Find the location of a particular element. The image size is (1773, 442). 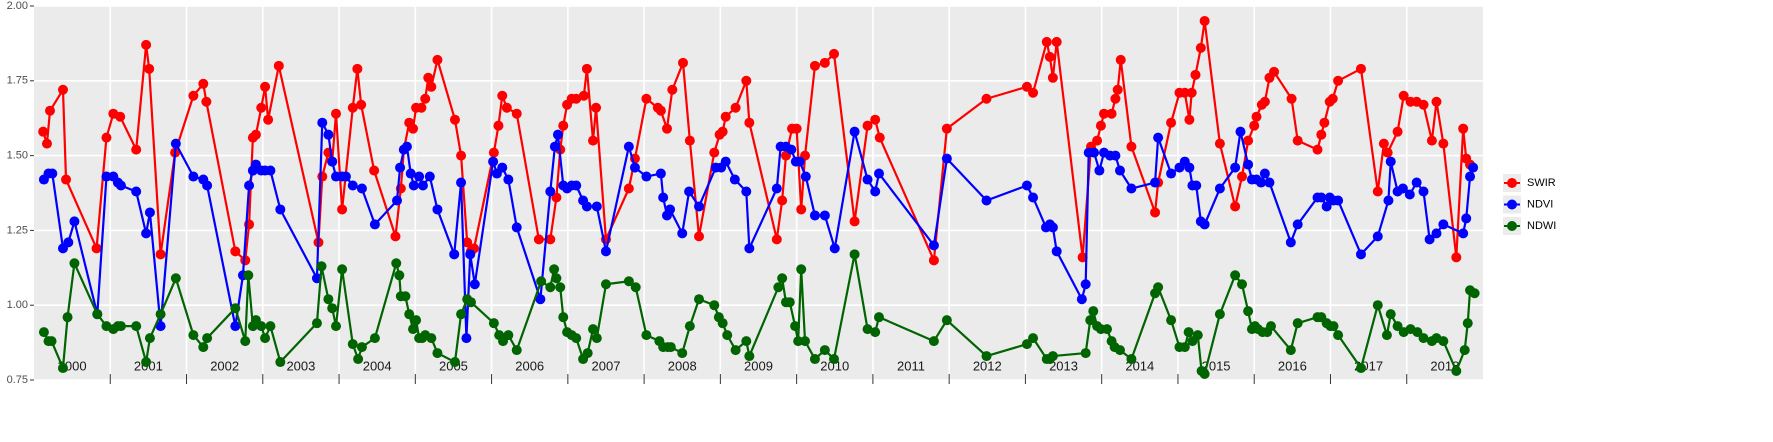

y-tick-label: 1.75 is located at coordinates (17, 81).